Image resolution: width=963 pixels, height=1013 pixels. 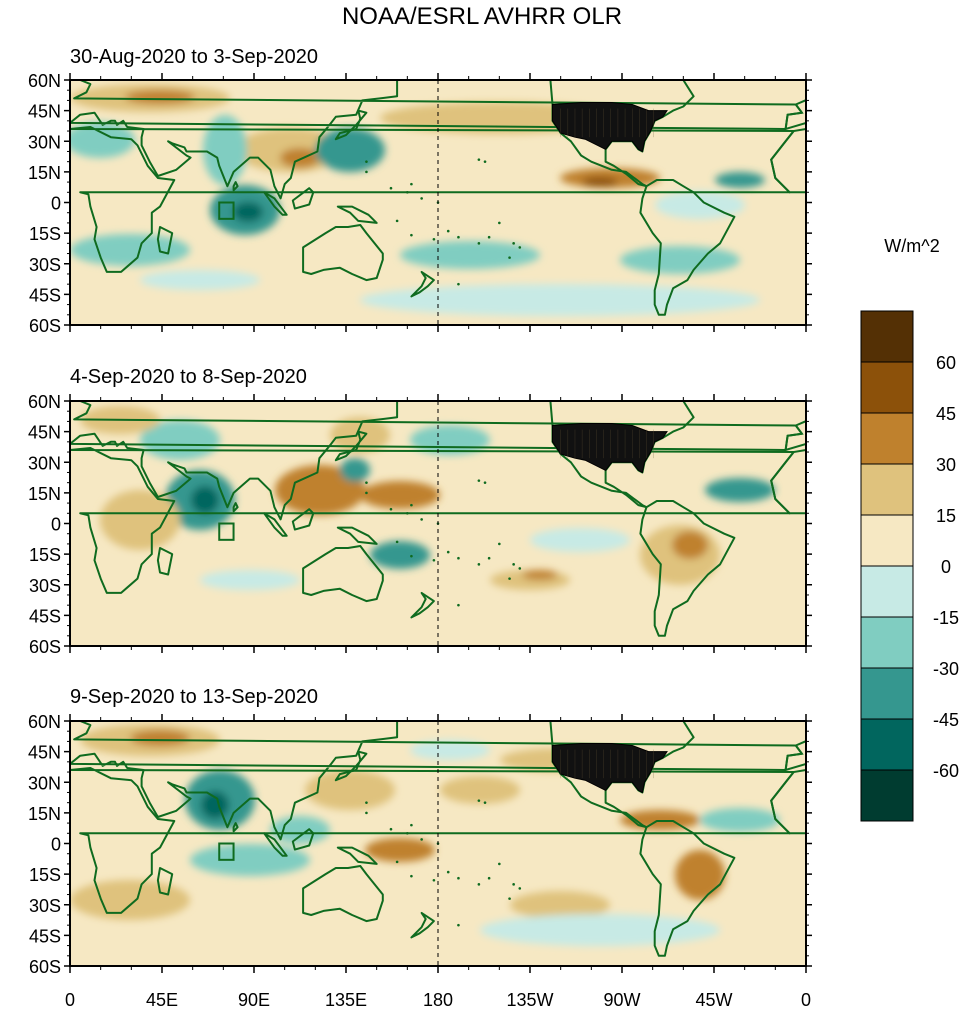 I want to click on colorbar-tick-label: -60, so click(x=946, y=771).